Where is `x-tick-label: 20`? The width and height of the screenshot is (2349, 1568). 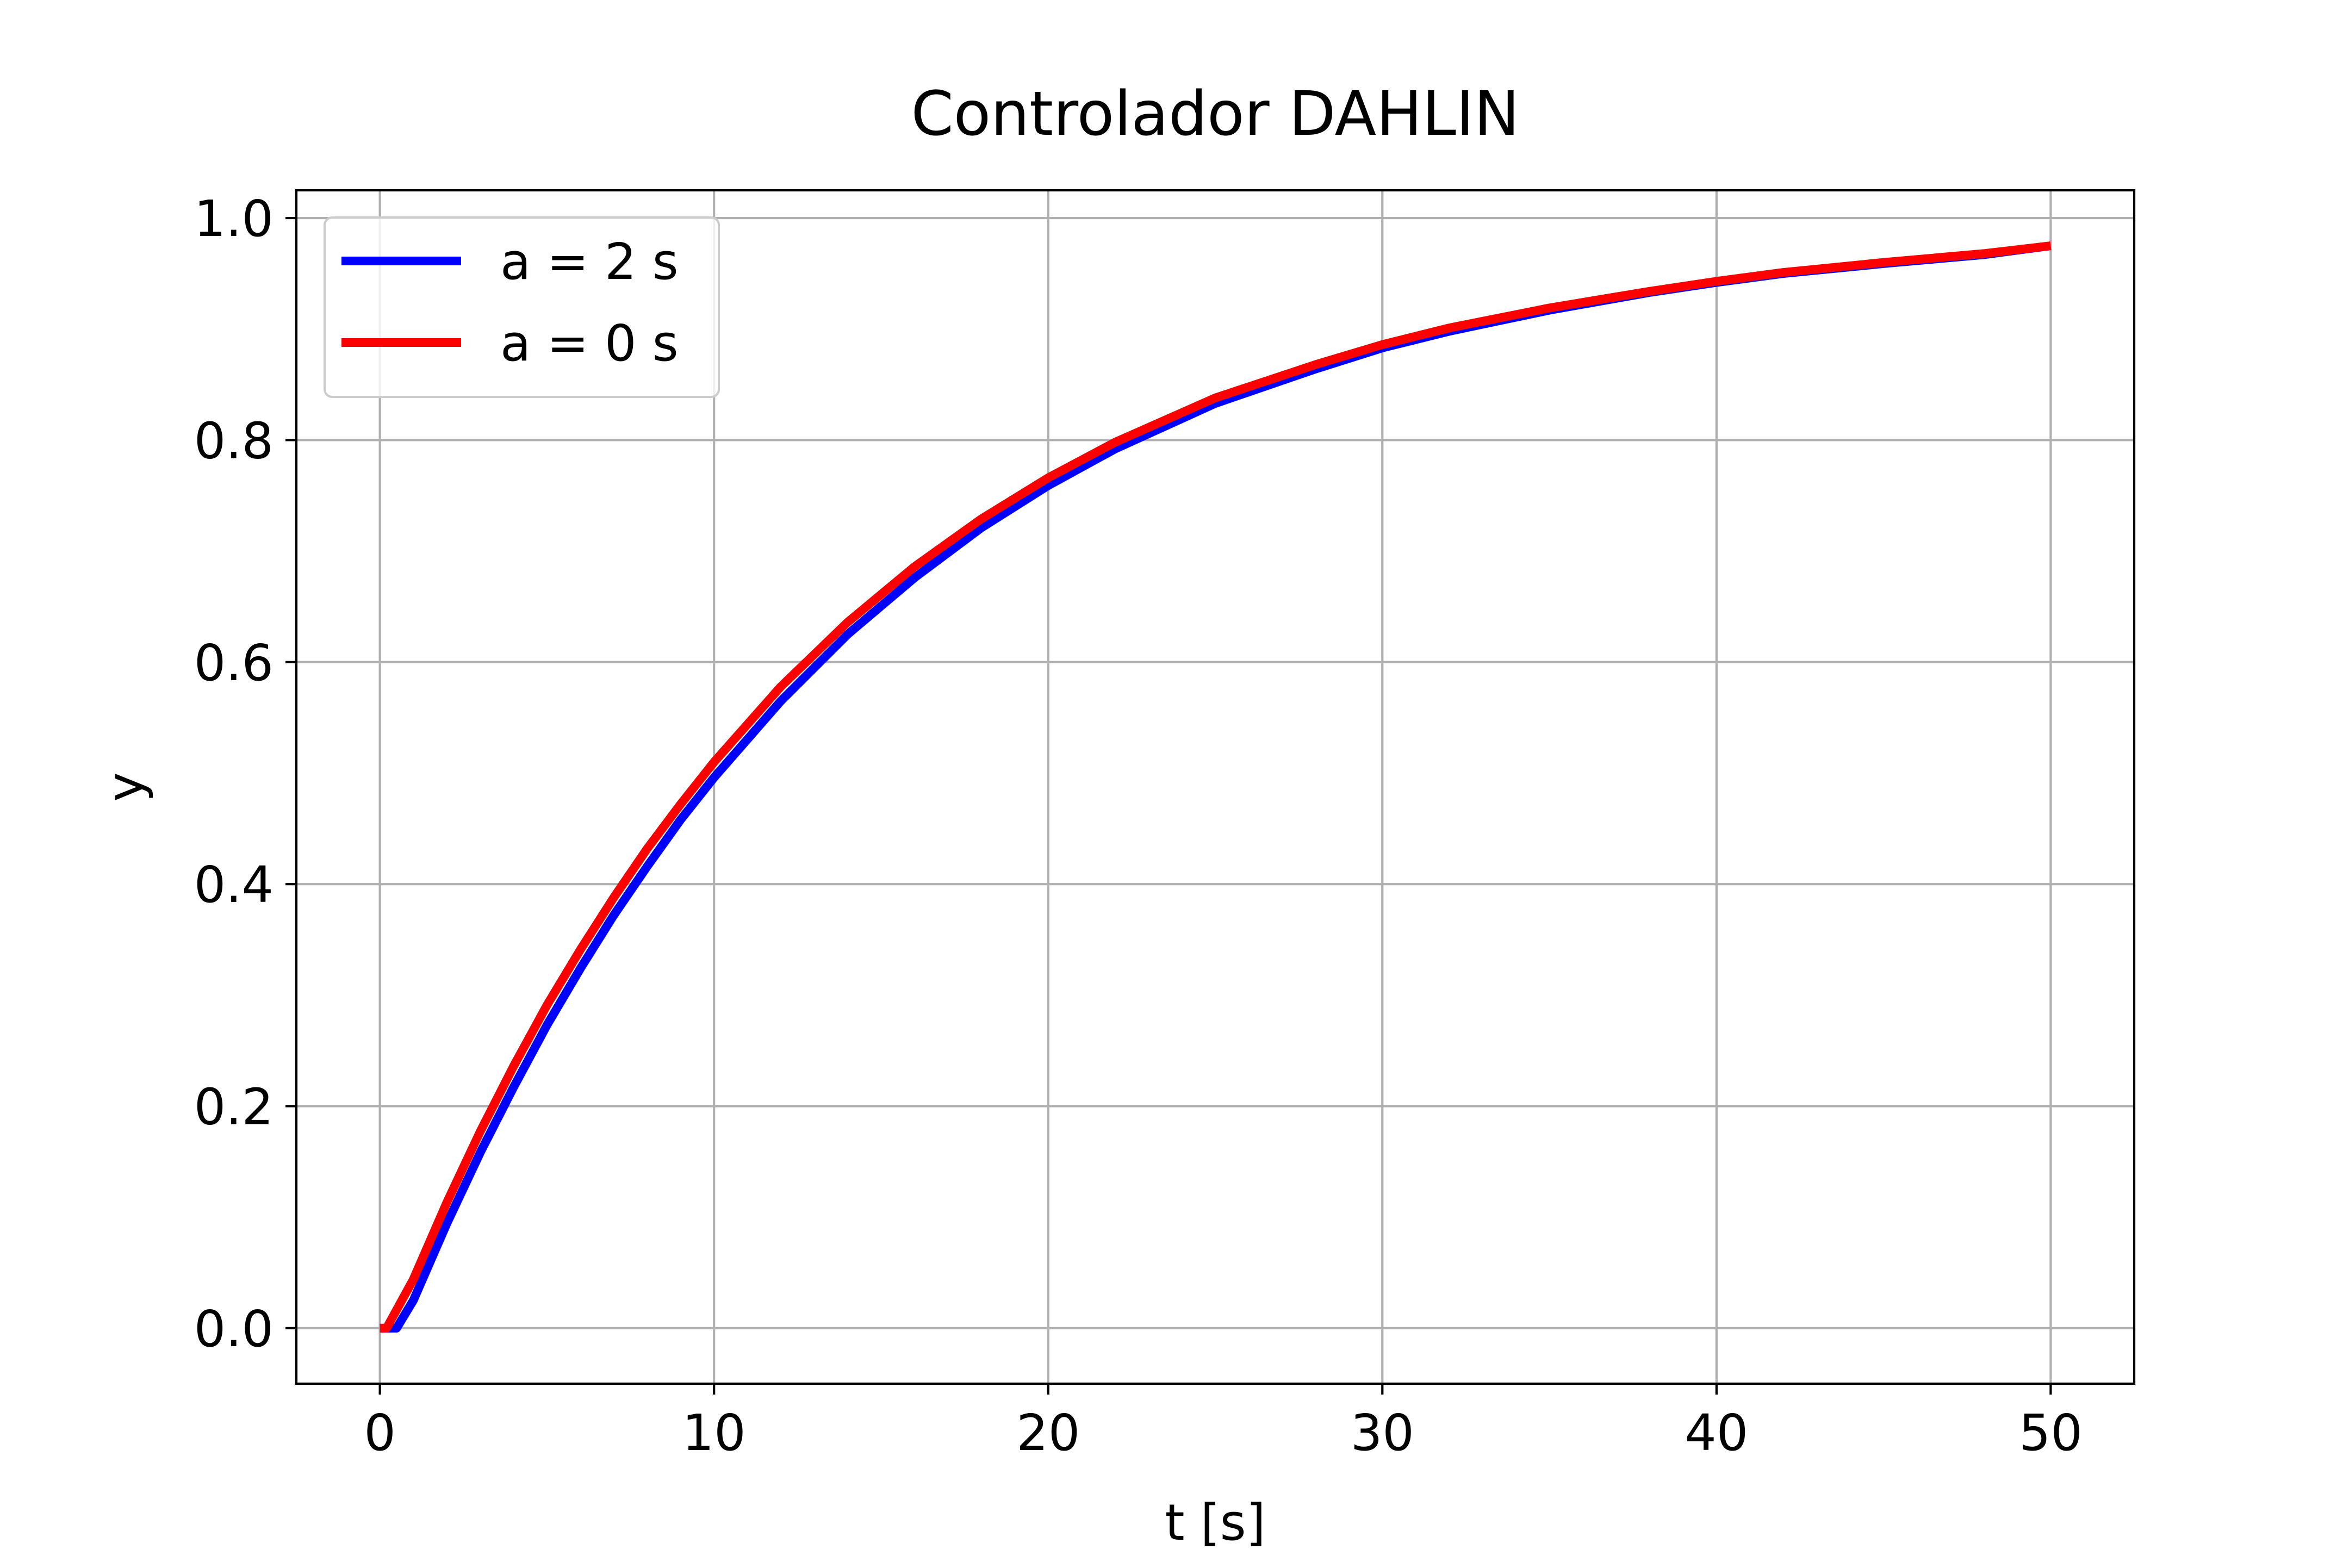
x-tick-label: 20 is located at coordinates (1048, 1433).